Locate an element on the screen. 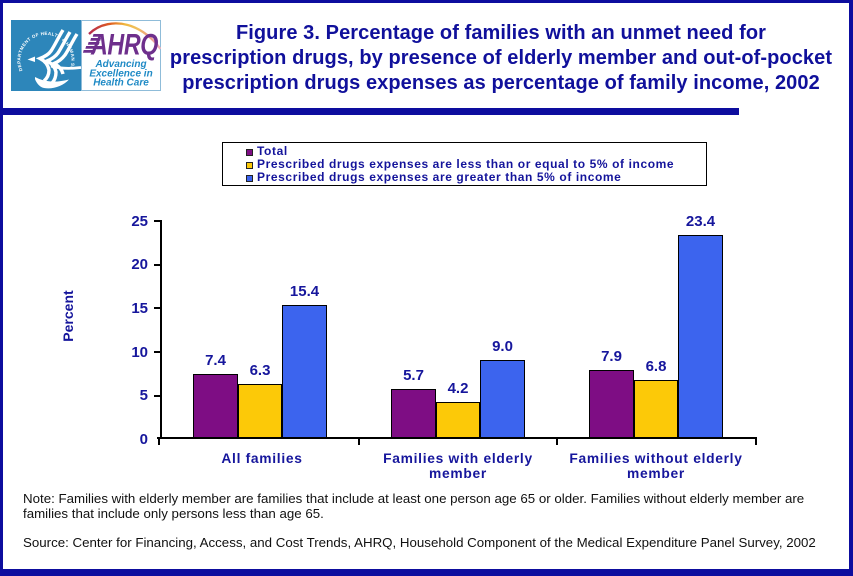  svg-text: Excellence in is located at coordinates (120, 73).